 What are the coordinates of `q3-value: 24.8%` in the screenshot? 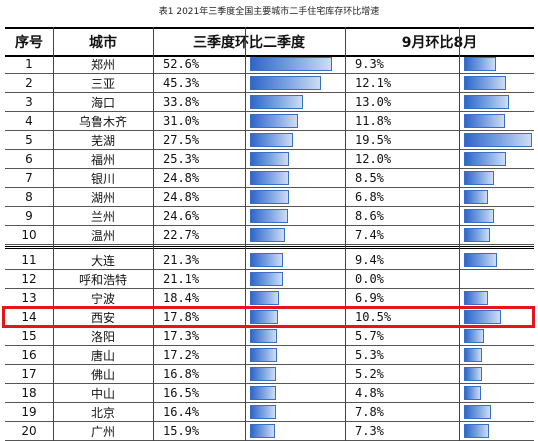 It's located at (181, 197).